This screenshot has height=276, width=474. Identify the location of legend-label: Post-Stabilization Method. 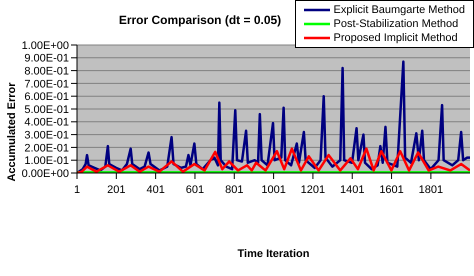
(396, 24).